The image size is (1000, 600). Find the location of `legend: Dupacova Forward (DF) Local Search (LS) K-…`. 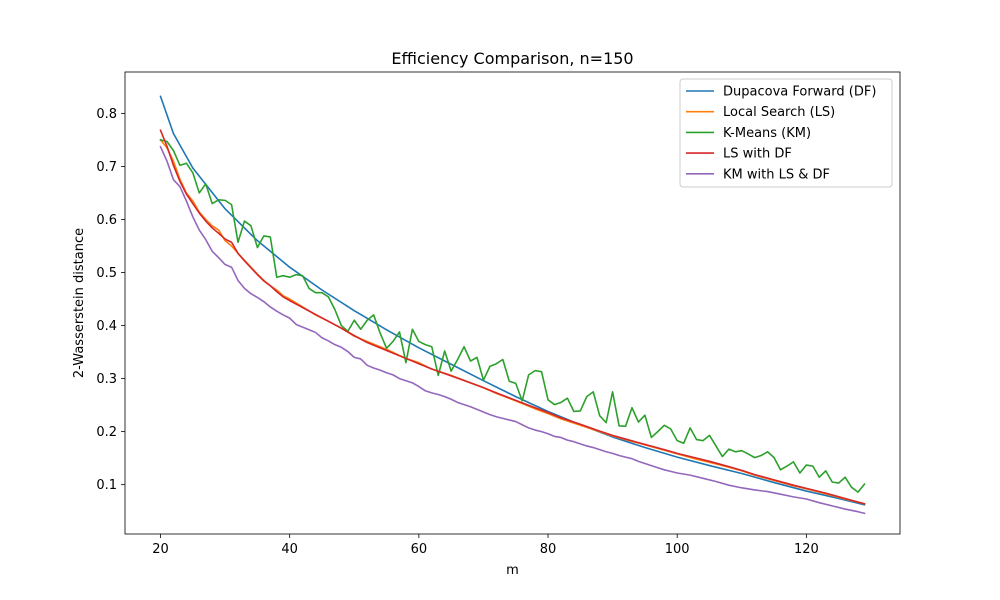

legend: Dupacova Forward (DF) Local Search (LS) K-… is located at coordinates (786, 133).